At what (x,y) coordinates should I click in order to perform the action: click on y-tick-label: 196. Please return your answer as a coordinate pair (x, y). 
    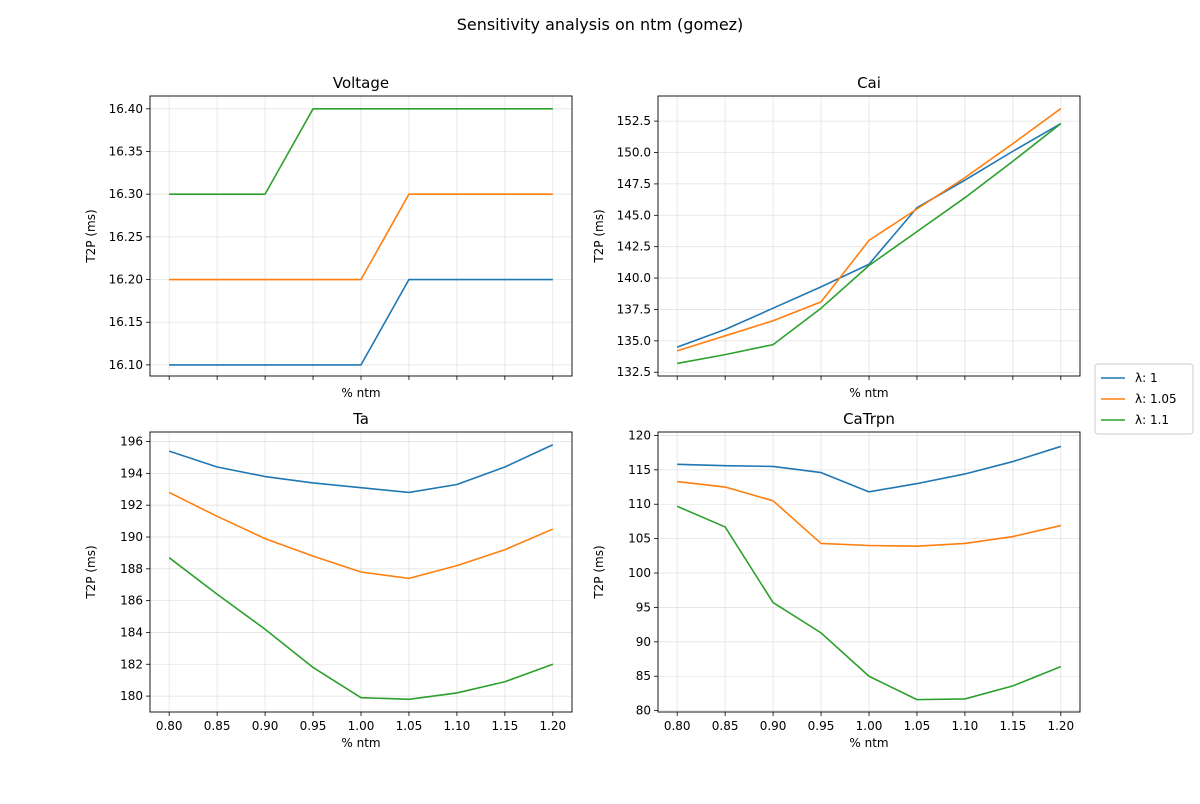
    Looking at the image, I should click on (131, 442).